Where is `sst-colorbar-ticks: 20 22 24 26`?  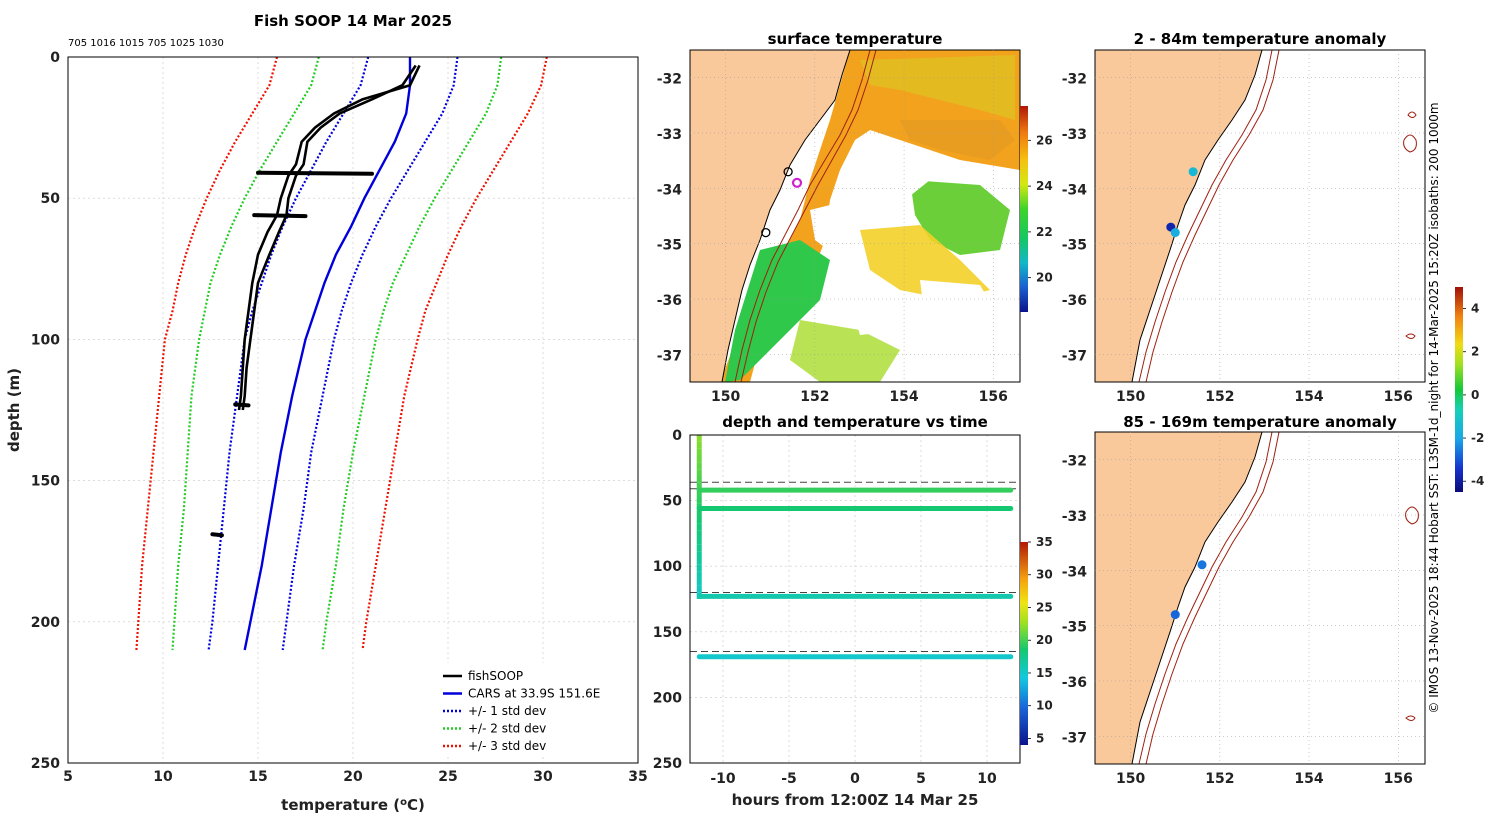 sst-colorbar-ticks: 20 22 24 26 is located at coordinates (1040, 209).